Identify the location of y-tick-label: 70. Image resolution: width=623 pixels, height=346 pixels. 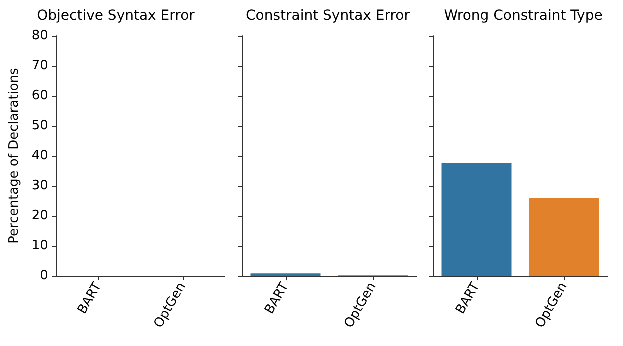
(40, 66).